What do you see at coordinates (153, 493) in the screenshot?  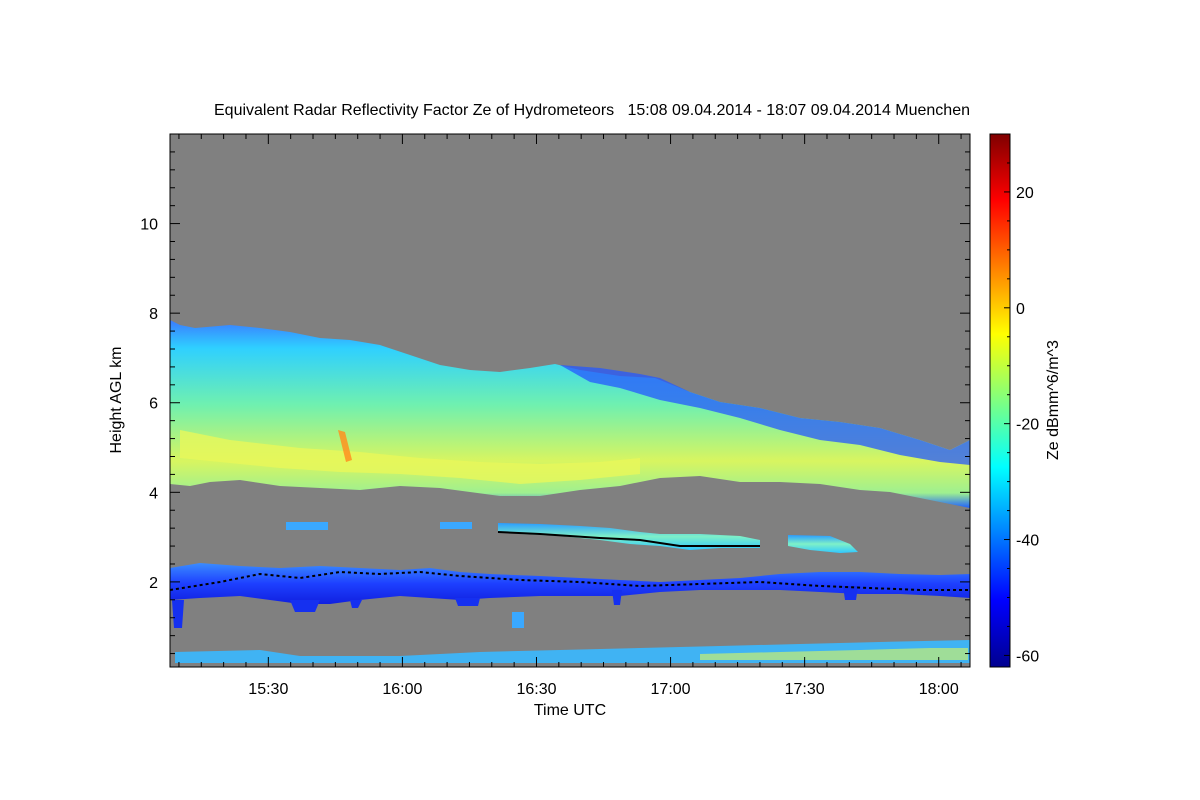 I see `y-tick-label: 4` at bounding box center [153, 493].